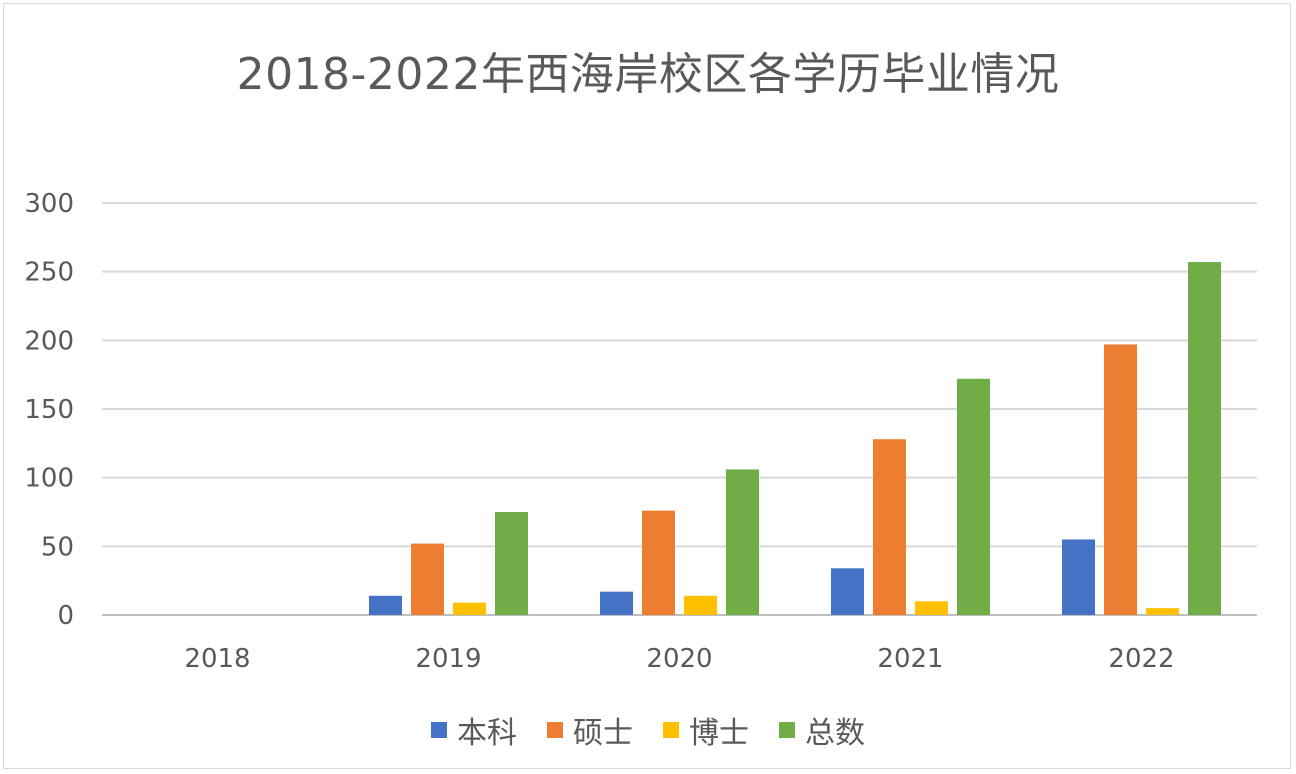 Image resolution: width=1296 pixels, height=774 pixels. What do you see at coordinates (49, 273) in the screenshot?
I see `y-tick-label-250: 250` at bounding box center [49, 273].